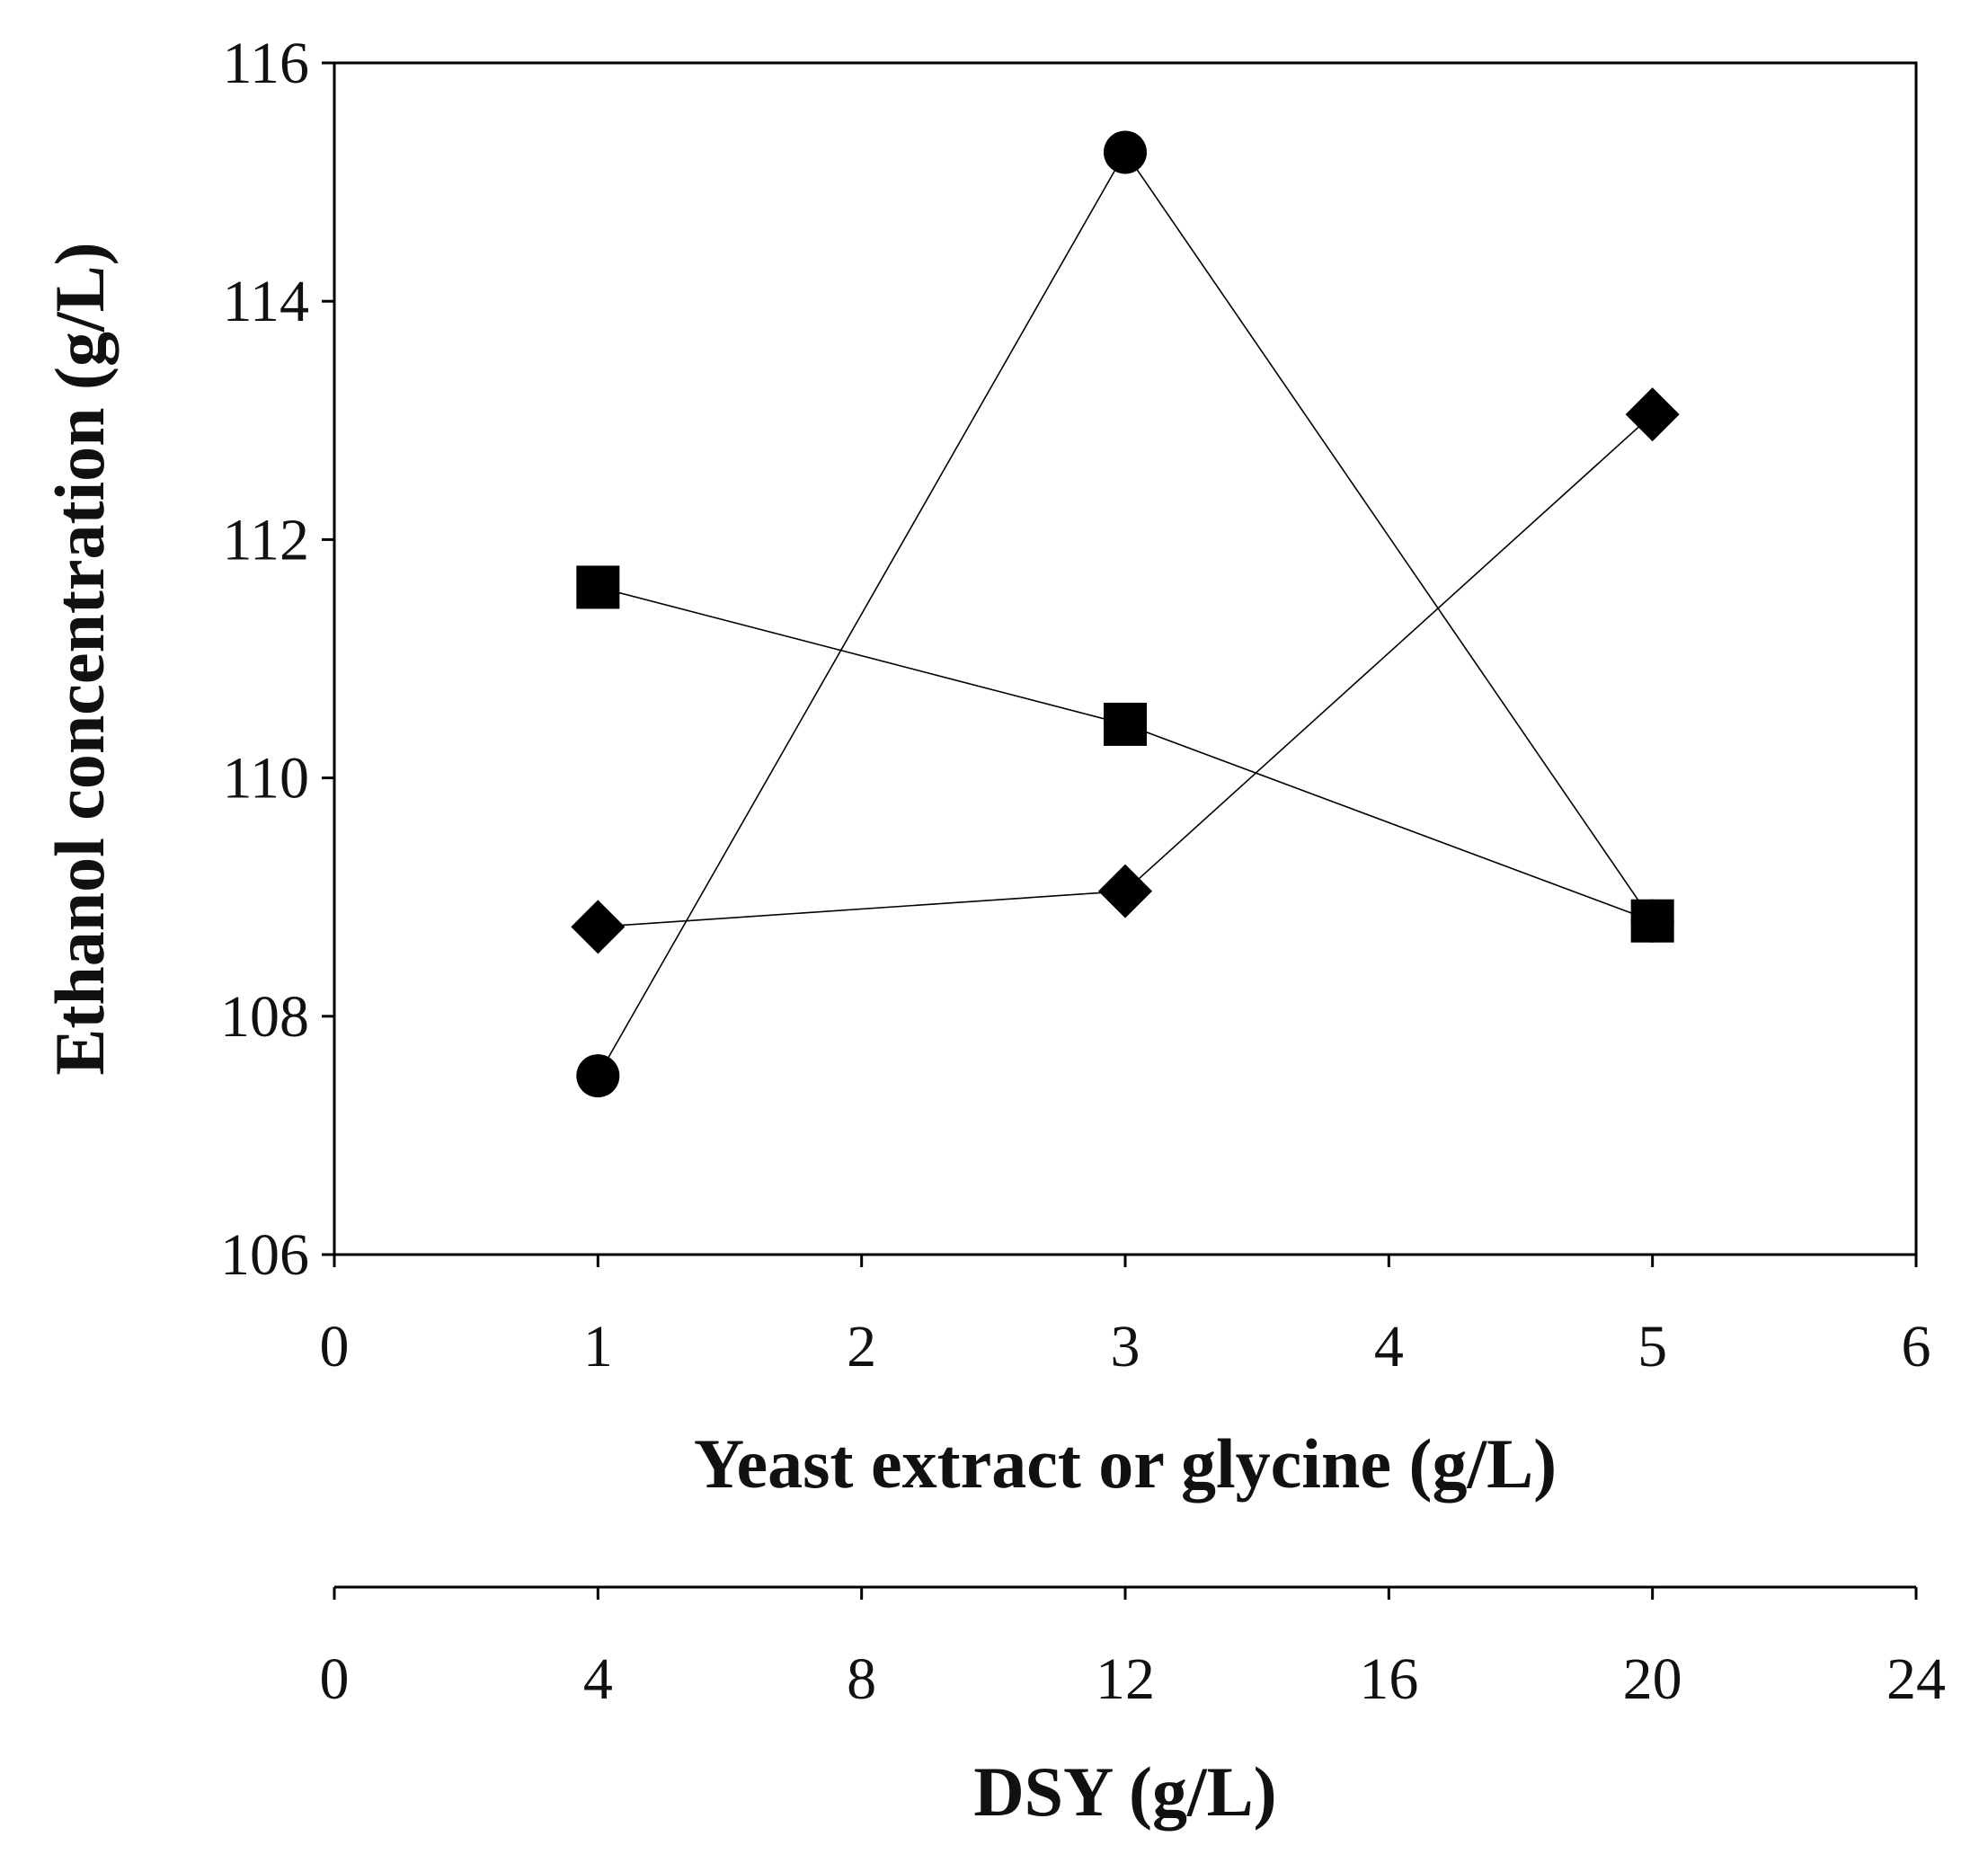 The height and width of the screenshot is (1854, 1988). What do you see at coordinates (264, 1017) in the screenshot?
I see `y-tick-label: 108` at bounding box center [264, 1017].